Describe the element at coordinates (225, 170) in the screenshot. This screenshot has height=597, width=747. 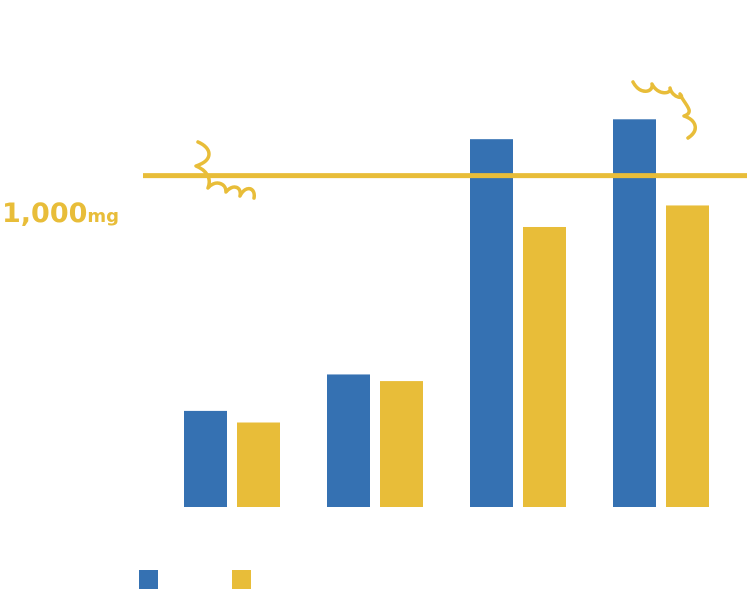
I see `squiggle-doodle-left` at that location.